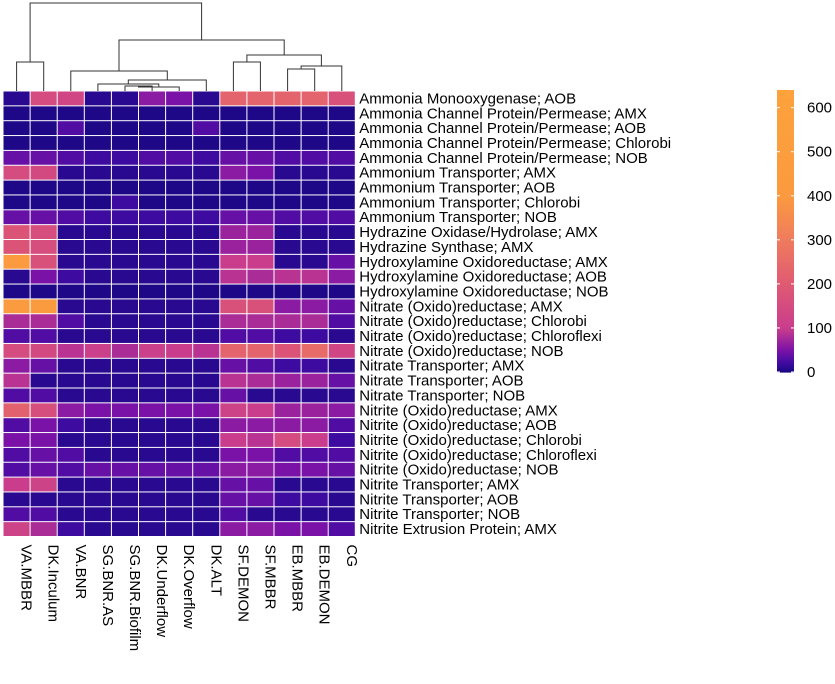 This screenshot has width=835, height=684. Describe the element at coordinates (80, 572) in the screenshot. I see `column-label: VA.BNR` at that location.